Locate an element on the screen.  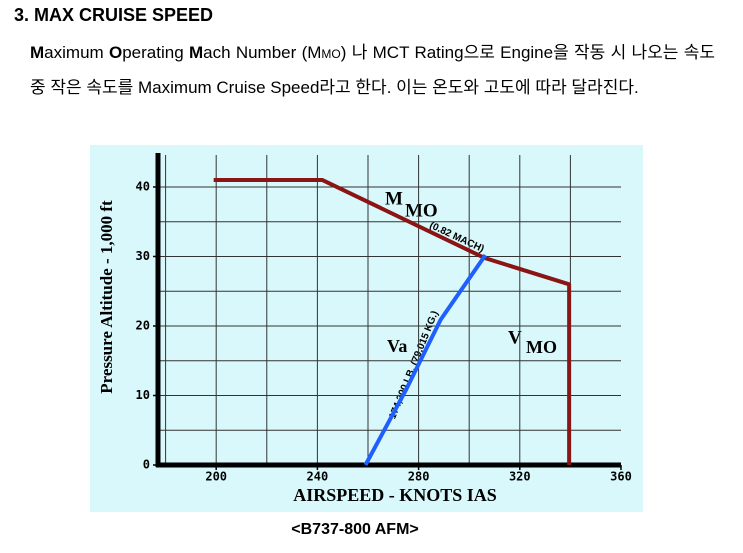
annotation: M is located at coordinates (394, 198).